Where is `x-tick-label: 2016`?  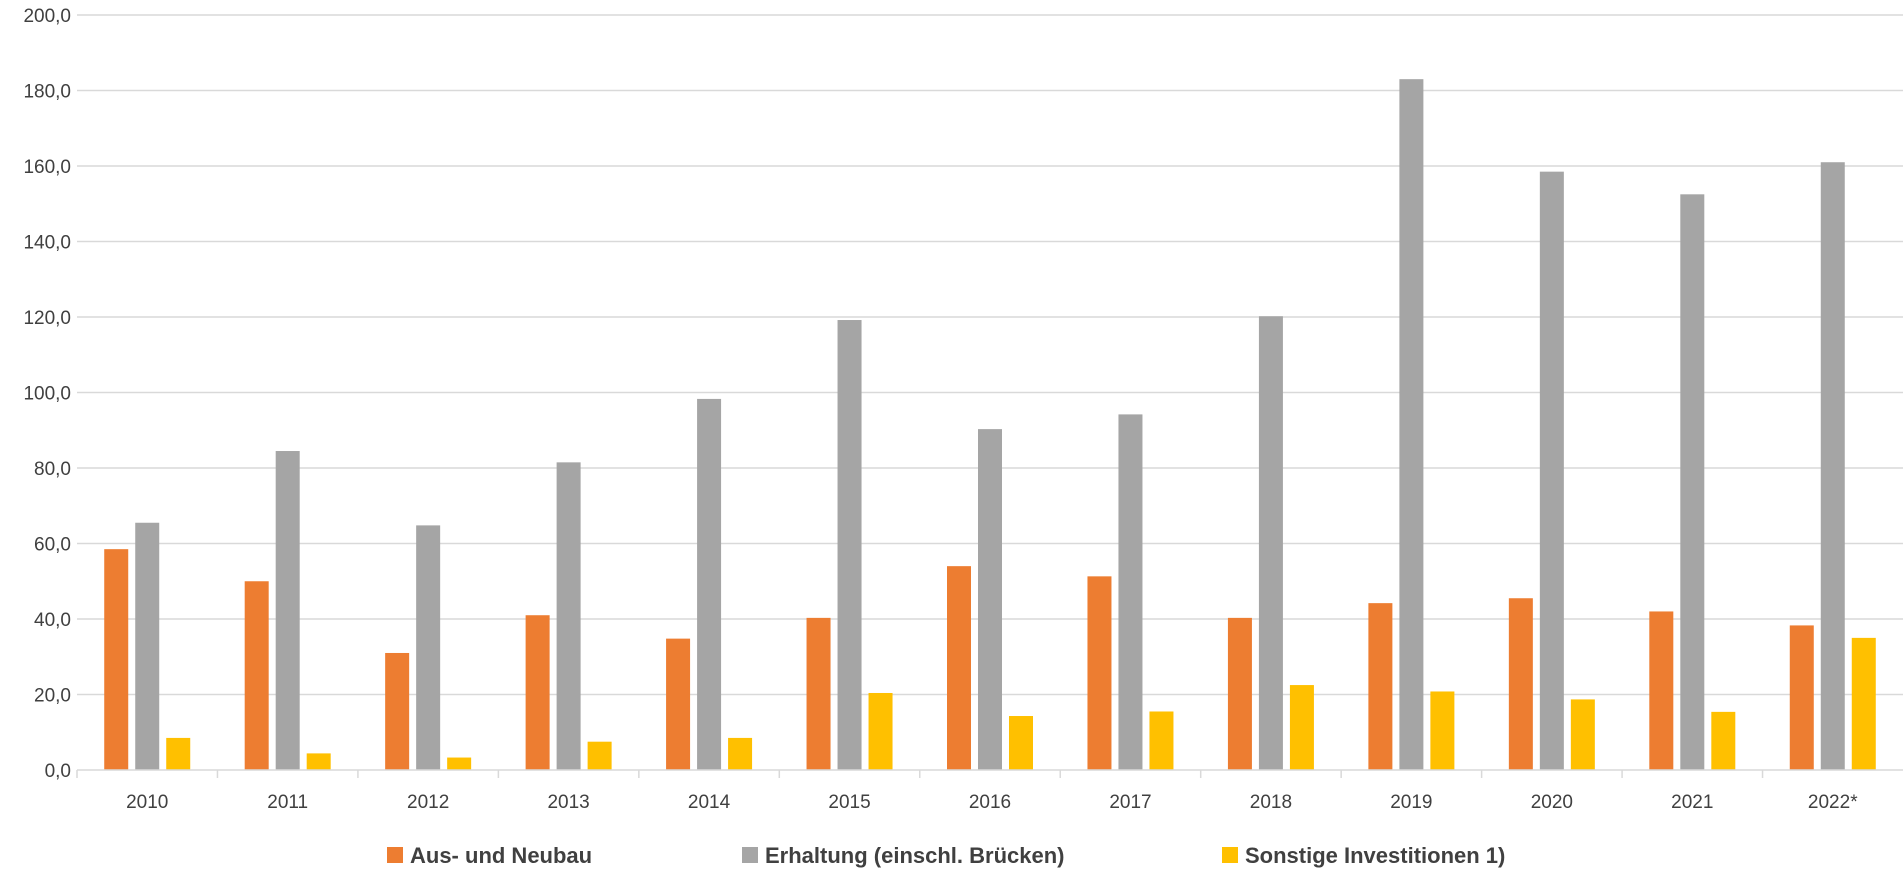
x-tick-label: 2016 is located at coordinates (990, 802).